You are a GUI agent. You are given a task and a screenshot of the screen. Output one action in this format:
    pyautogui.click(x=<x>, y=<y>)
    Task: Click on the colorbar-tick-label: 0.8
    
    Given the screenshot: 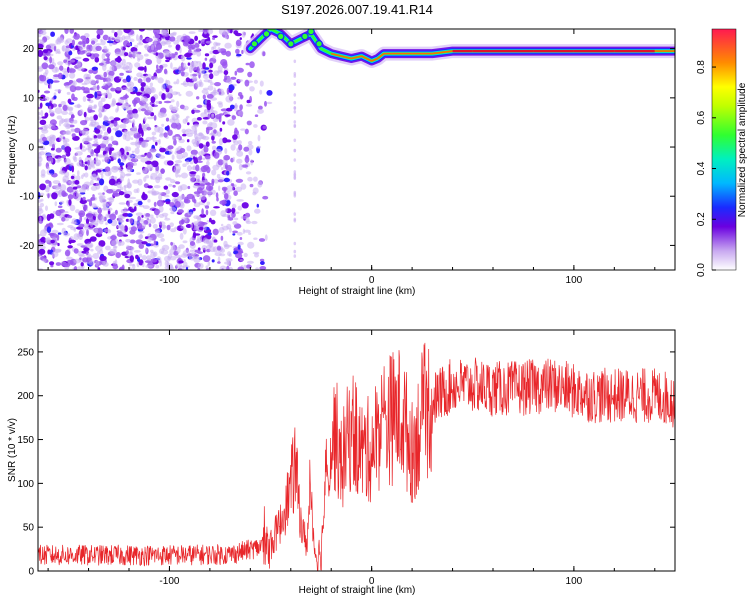 What is the action you would take?
    pyautogui.click(x=701, y=67)
    